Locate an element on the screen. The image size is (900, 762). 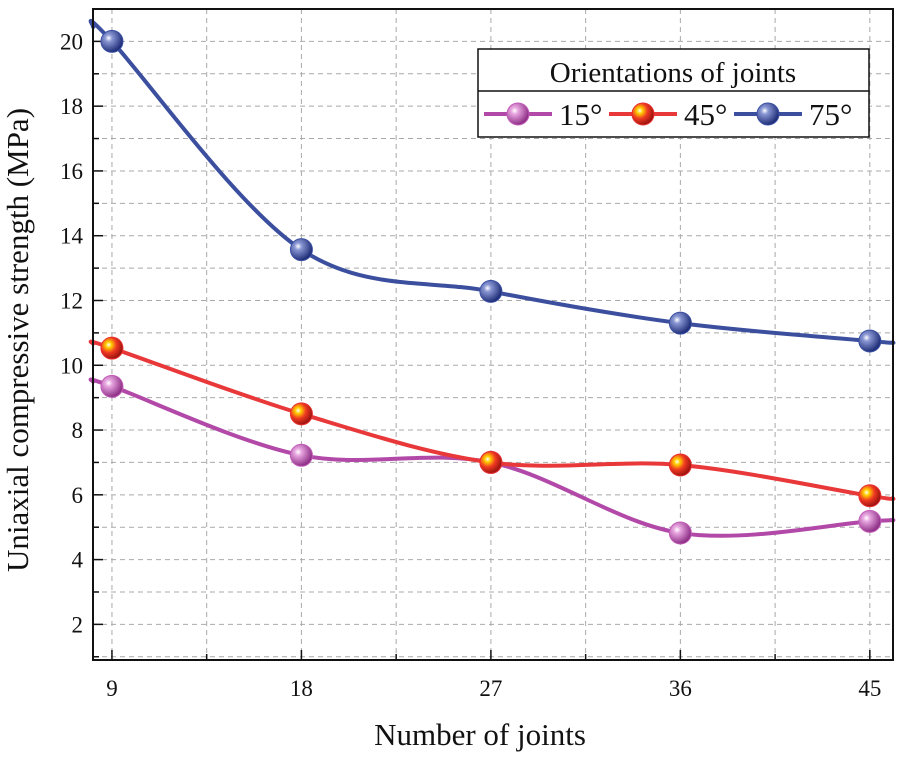
y-axis-title: Uniaxial compressive strength (MPa) is located at coordinates (17, 340).